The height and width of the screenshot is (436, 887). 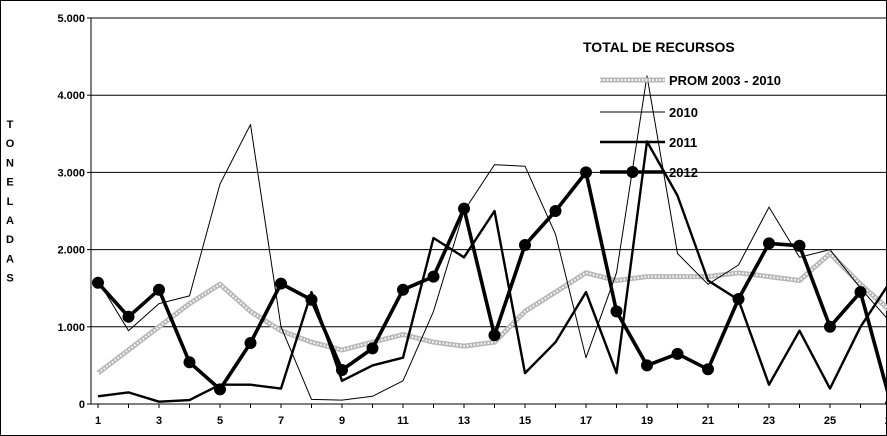 What do you see at coordinates (725, 80) in the screenshot?
I see `legend-label-0: PROM 2003 - 2010` at bounding box center [725, 80].